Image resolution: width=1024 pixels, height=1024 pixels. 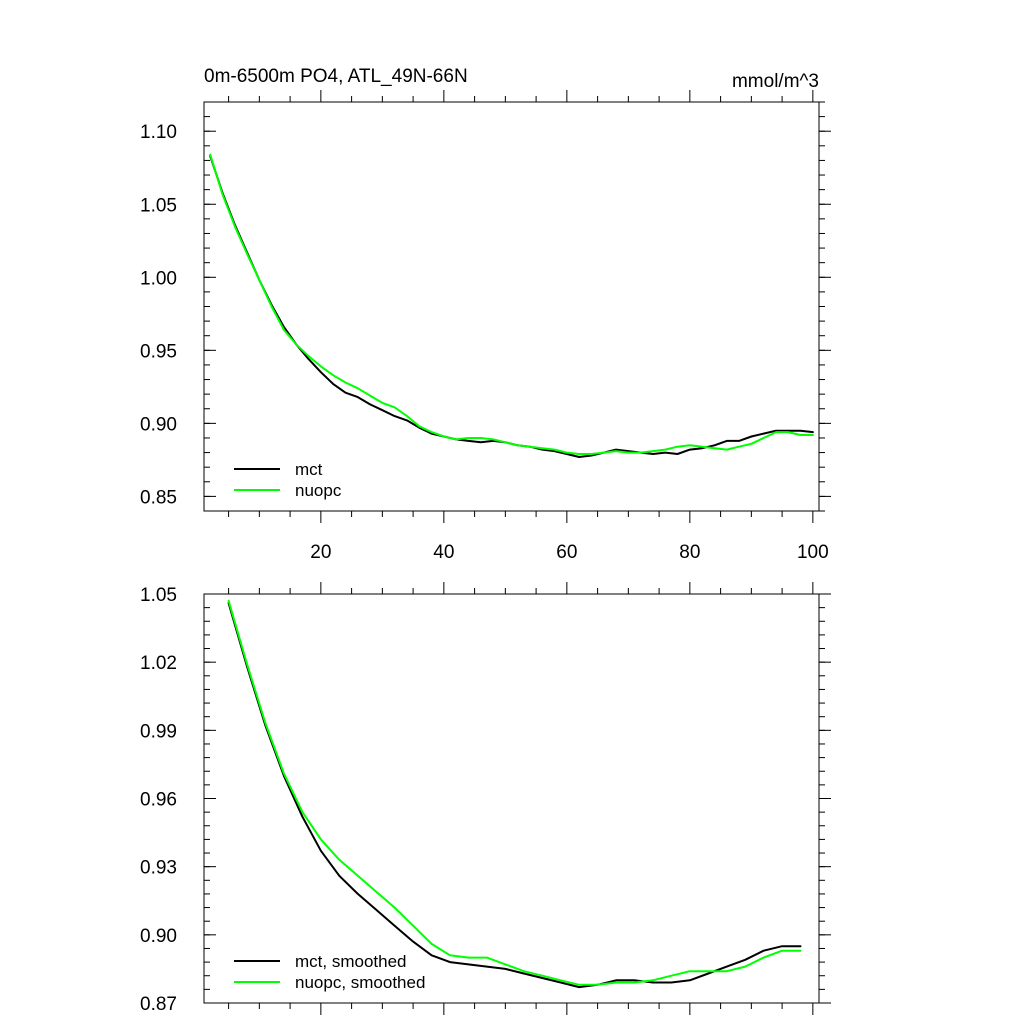 What do you see at coordinates (158, 497) in the screenshot?
I see `y-tick-label: 0.85` at bounding box center [158, 497].